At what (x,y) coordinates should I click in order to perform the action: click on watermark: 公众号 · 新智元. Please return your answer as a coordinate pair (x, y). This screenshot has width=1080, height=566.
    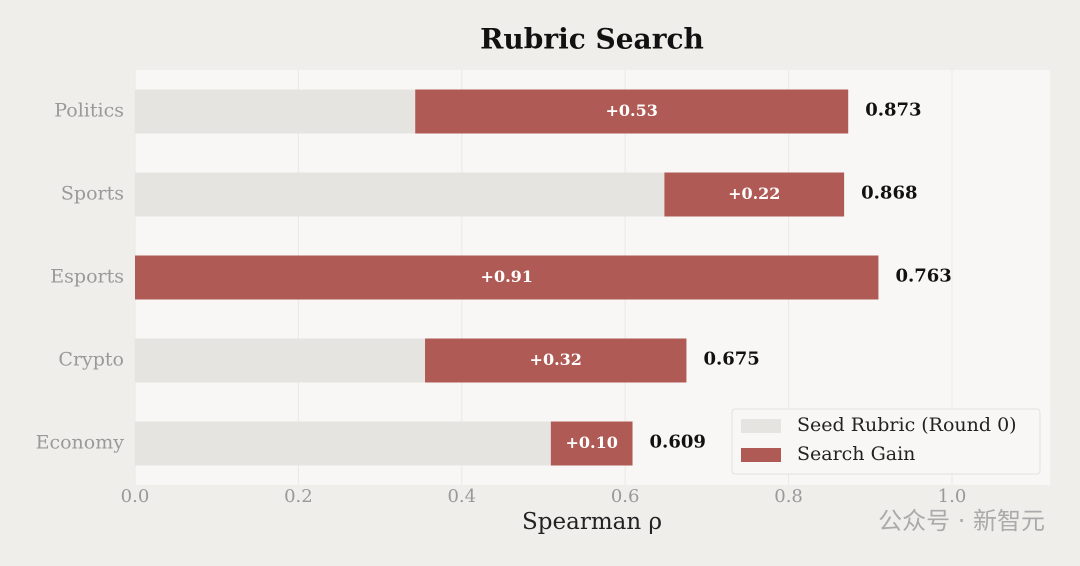
    Looking at the image, I should click on (961, 521).